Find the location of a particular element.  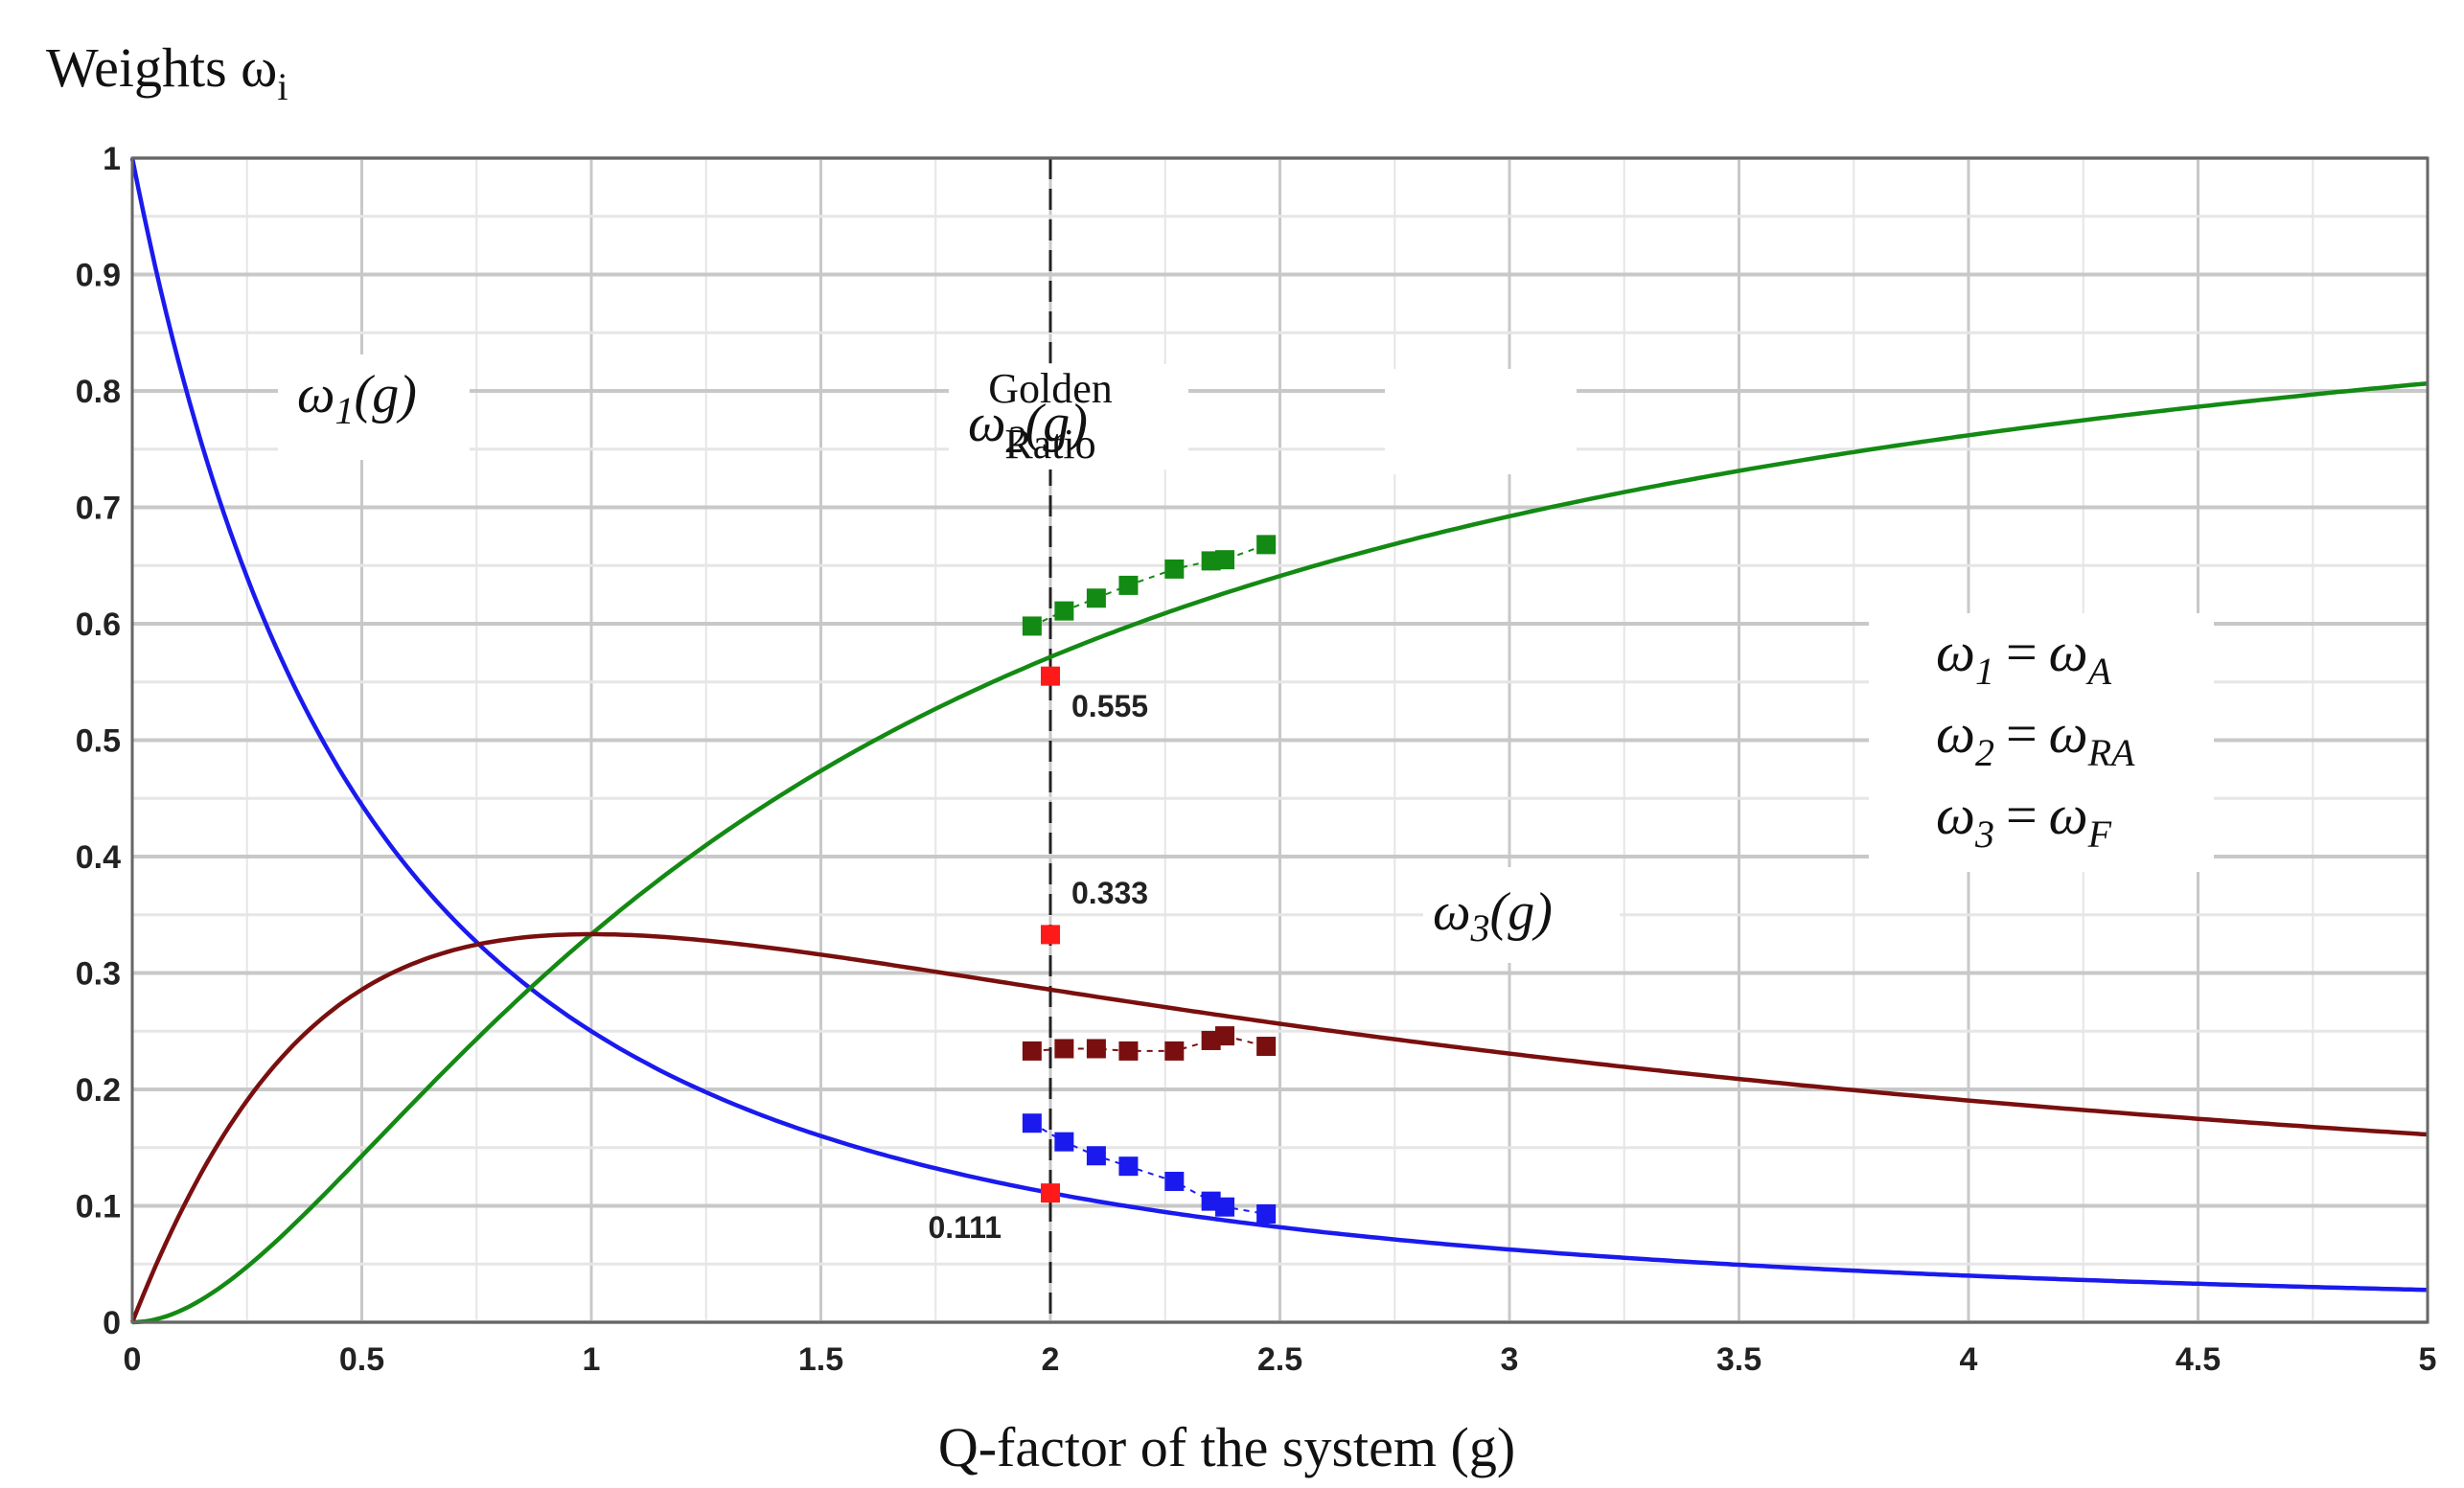

marker-connector is located at coordinates (1149, 585).